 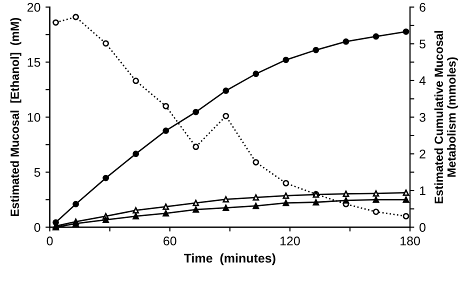 I want to click on x-tick-label: 120, so click(x=290, y=241).